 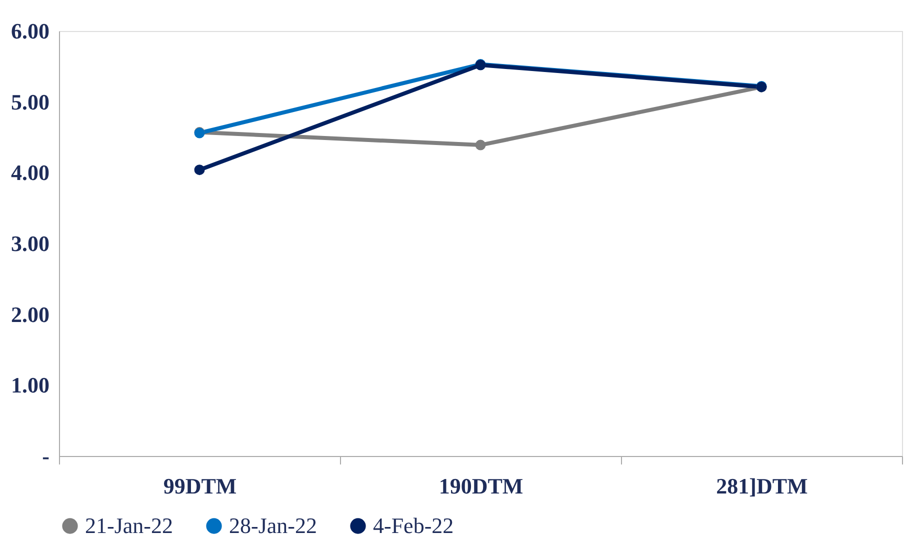 What do you see at coordinates (413, 525) in the screenshot?
I see `legend-label: 4-Feb-22` at bounding box center [413, 525].